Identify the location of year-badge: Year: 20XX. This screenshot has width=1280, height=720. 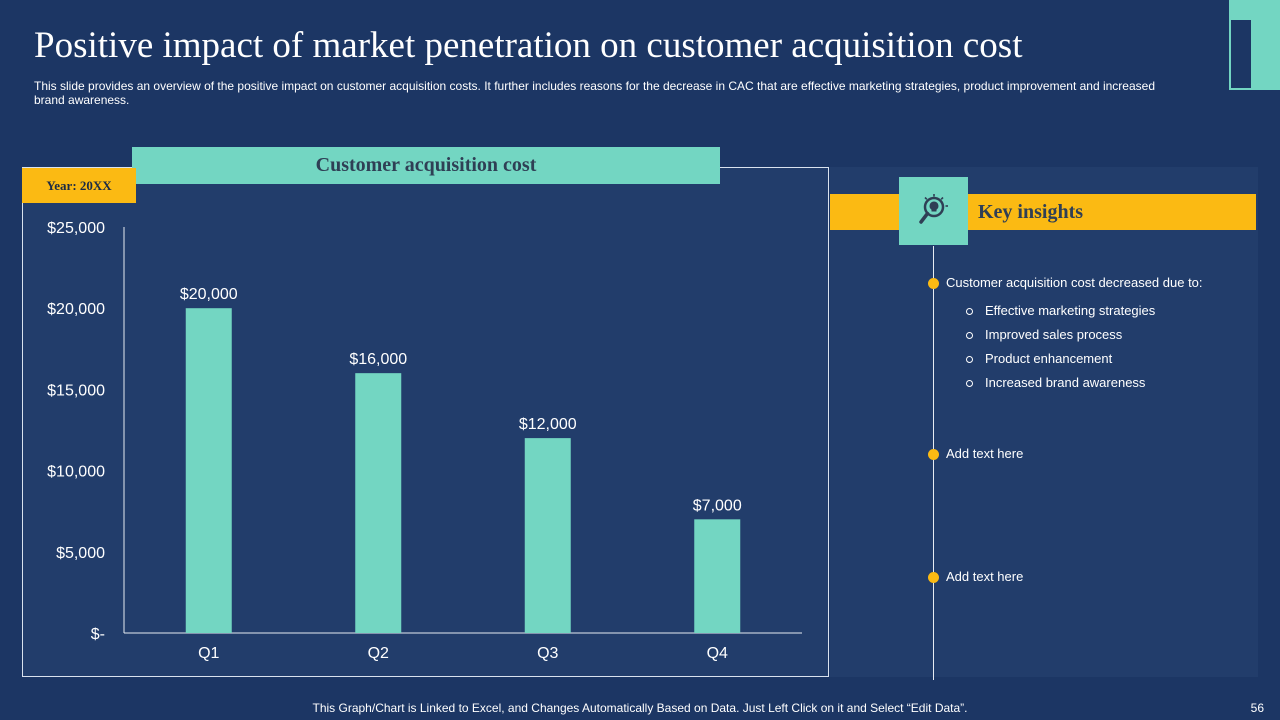
(79, 185).